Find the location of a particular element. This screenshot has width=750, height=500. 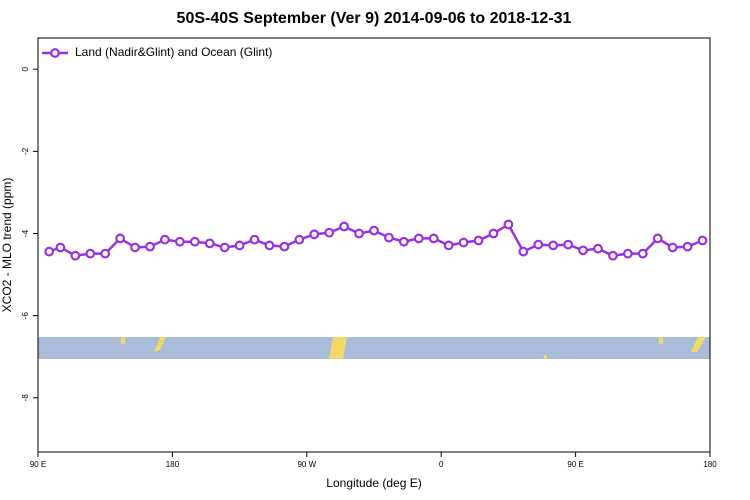

y-axis-label: XCO2 - MLO trend (ppm) is located at coordinates (7, 245).